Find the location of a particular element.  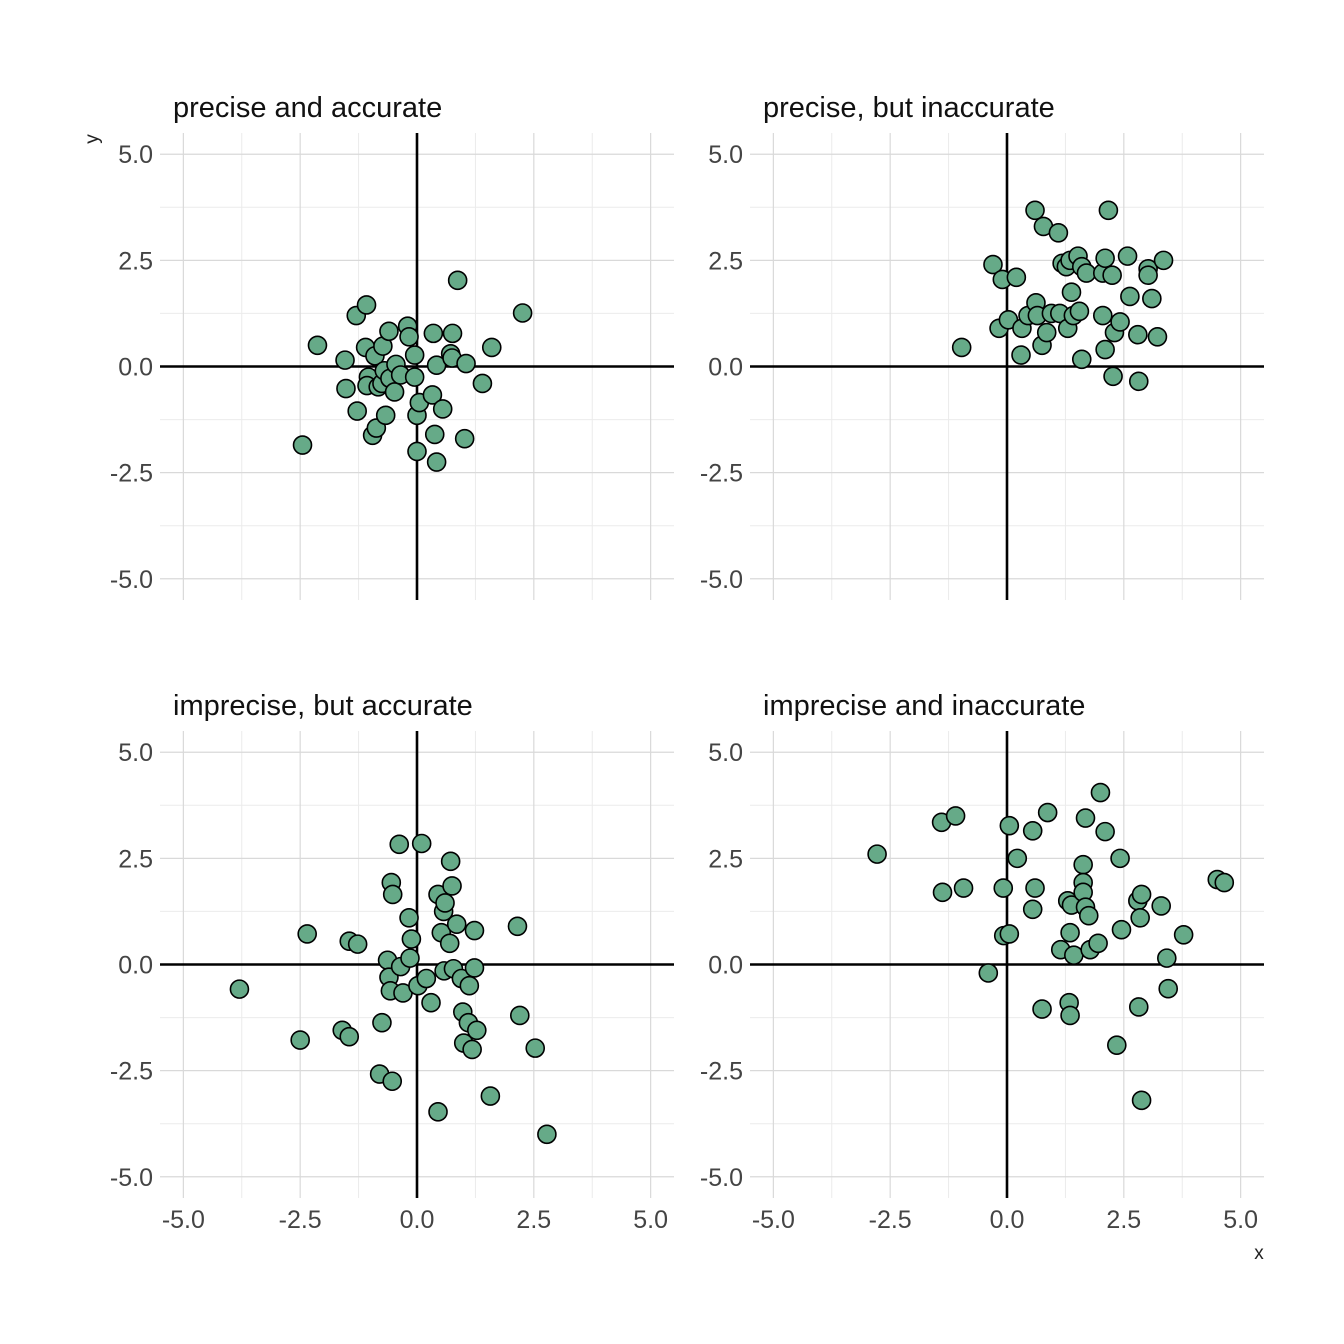

panel-title: precise and accurate is located at coordinates (307, 108).